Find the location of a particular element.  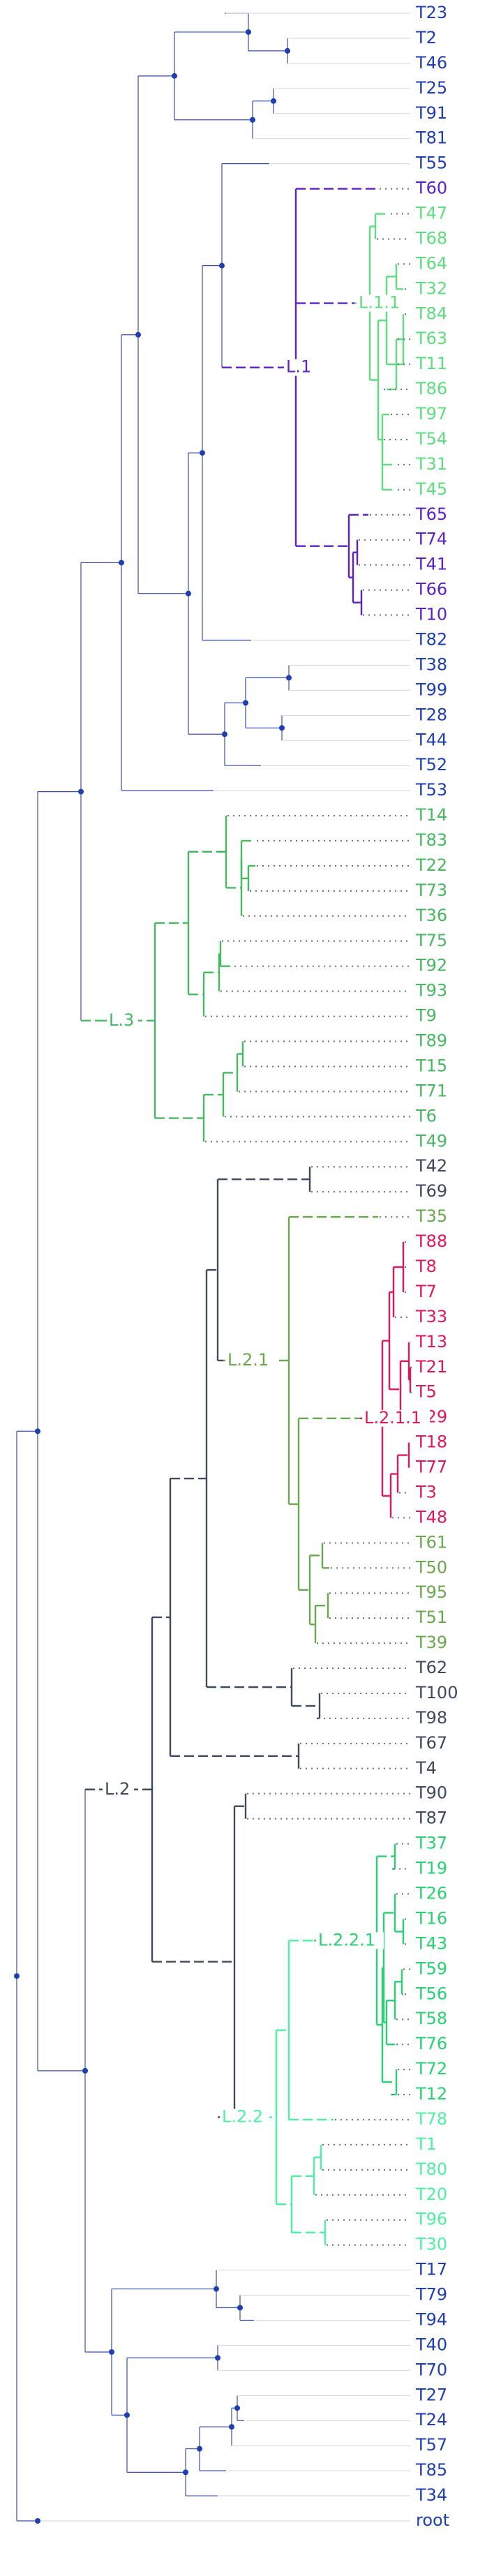

leaf-label-t74: T74 is located at coordinates (431, 539).